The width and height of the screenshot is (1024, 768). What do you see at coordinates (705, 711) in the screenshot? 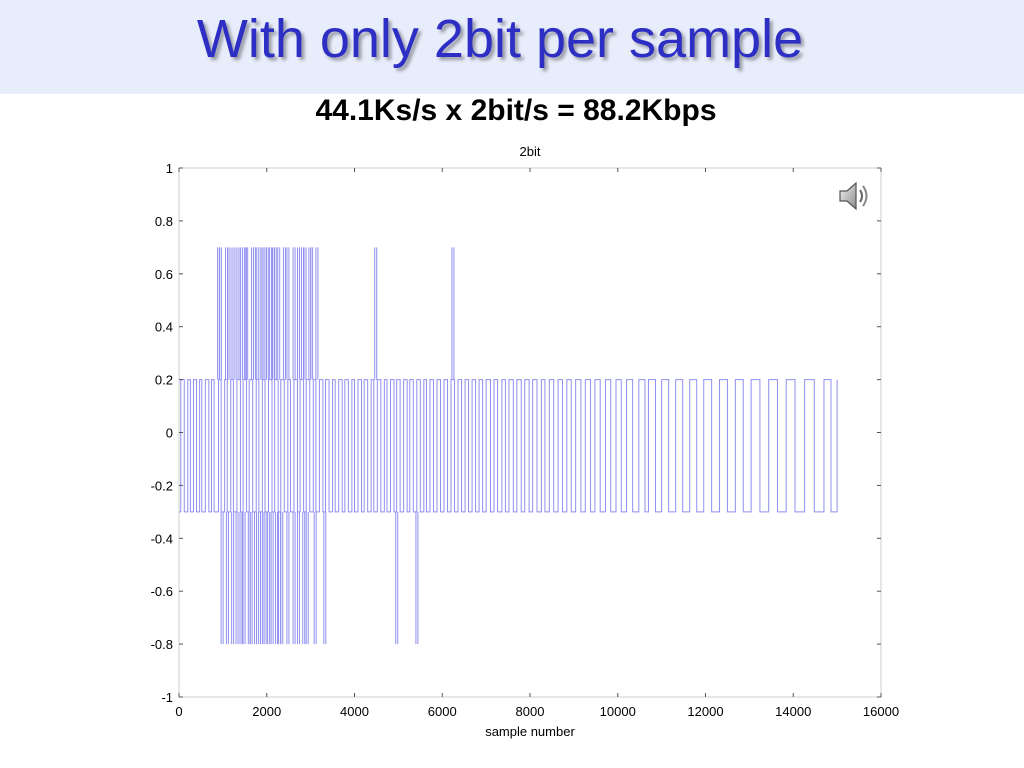
I see `x-tick-label: 12000` at bounding box center [705, 711].